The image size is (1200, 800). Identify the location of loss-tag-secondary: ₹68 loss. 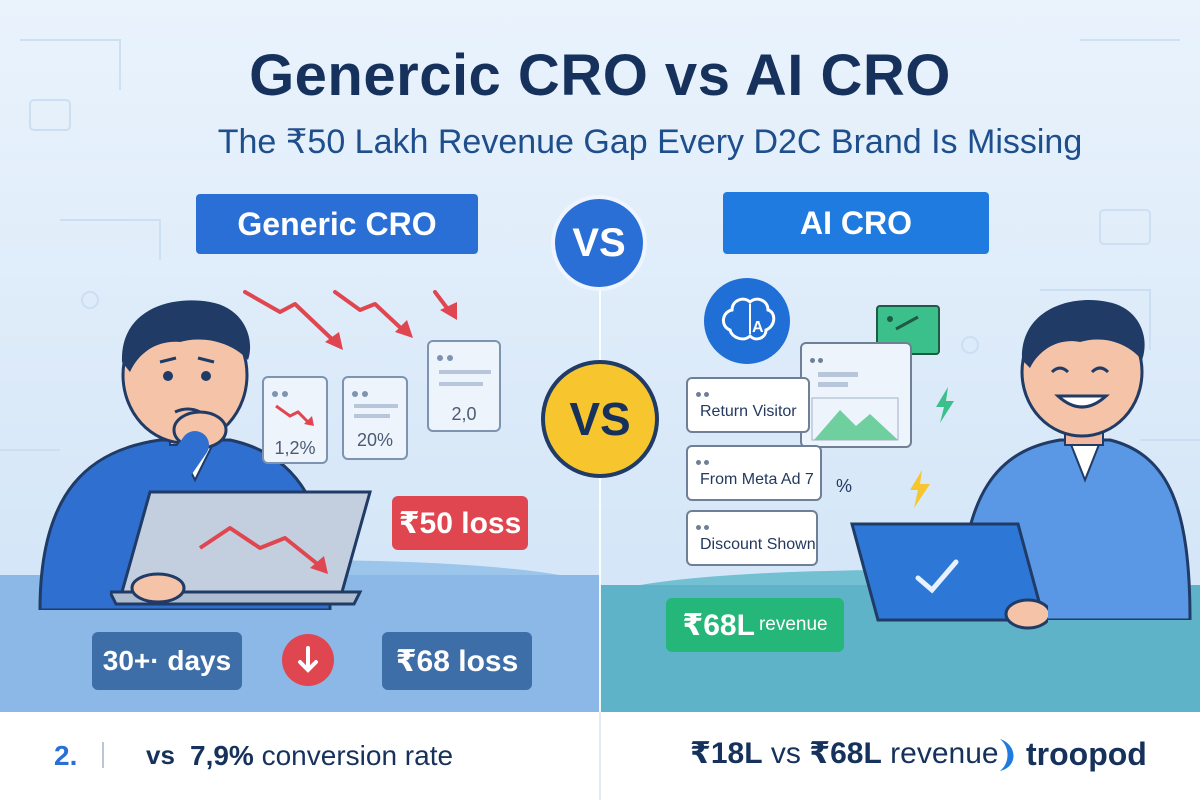
(457, 661).